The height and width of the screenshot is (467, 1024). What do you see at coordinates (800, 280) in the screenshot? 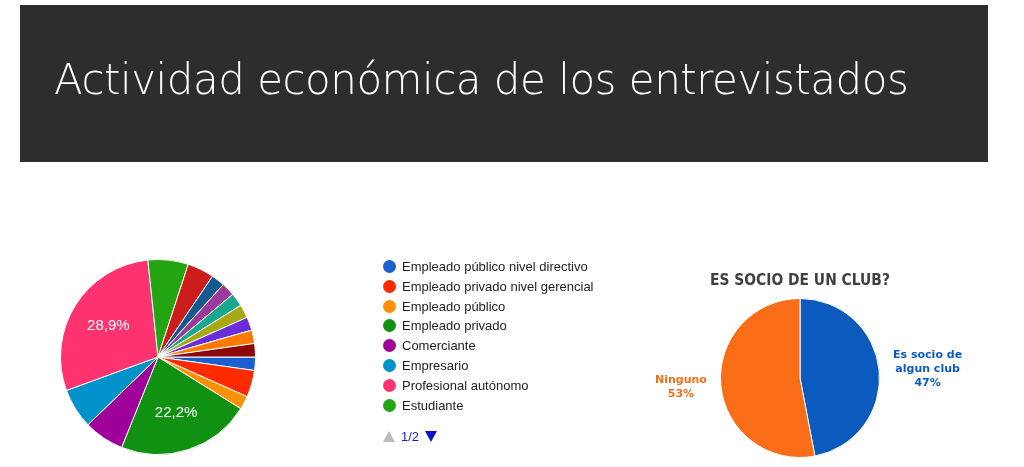
I see `chart-title: ES SOCIO DE UN CLUB?` at bounding box center [800, 280].